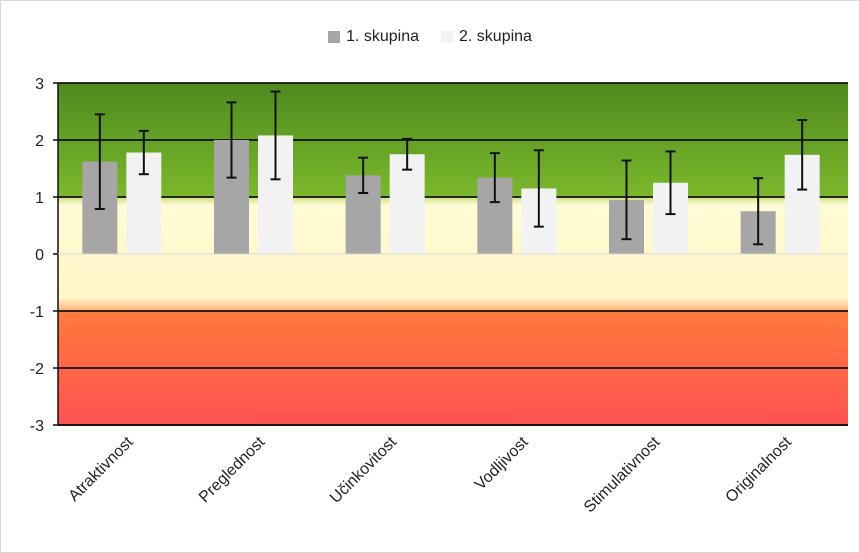 The height and width of the screenshot is (553, 860). What do you see at coordinates (37, 312) in the screenshot?
I see `y-tick-label: -1` at bounding box center [37, 312].